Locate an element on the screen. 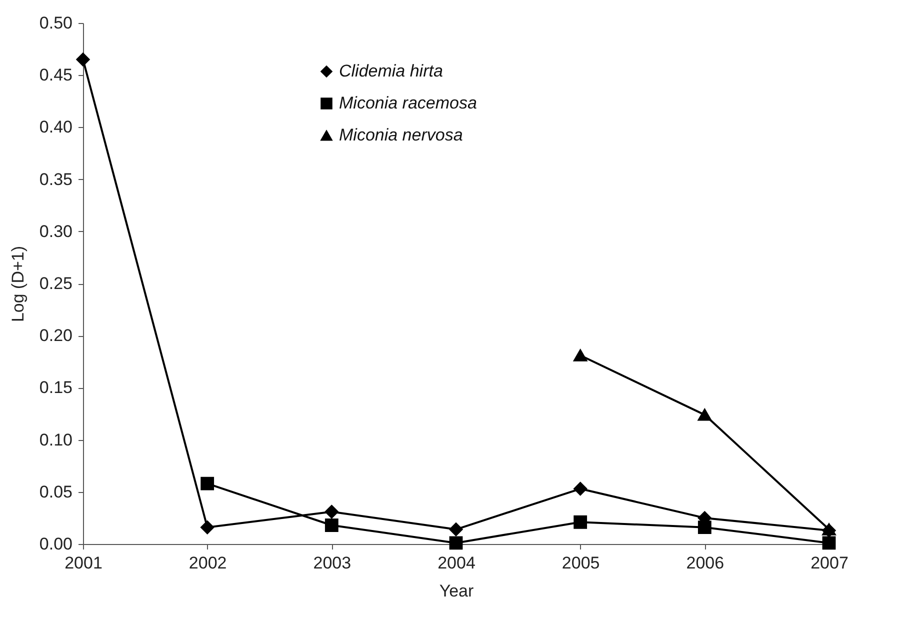 The height and width of the screenshot is (623, 907). y-tick-label: 0.45 is located at coordinates (55, 75).